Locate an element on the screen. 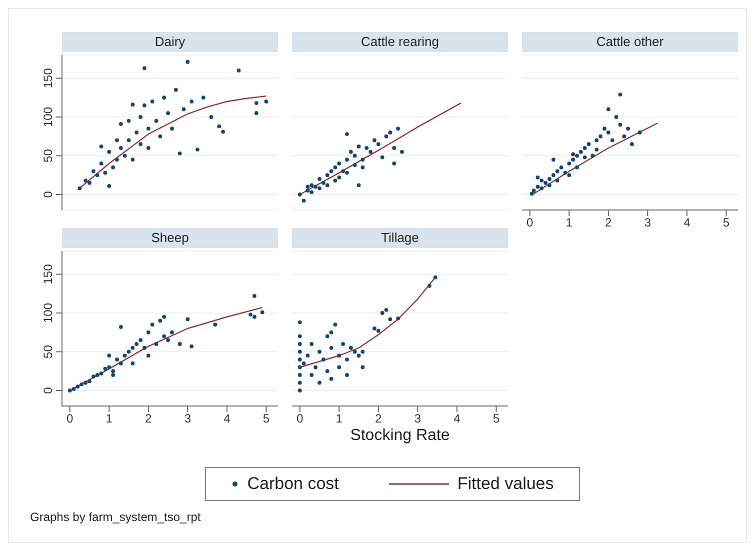 The image size is (753, 549). y-tick-label: 150 is located at coordinates (48, 274).